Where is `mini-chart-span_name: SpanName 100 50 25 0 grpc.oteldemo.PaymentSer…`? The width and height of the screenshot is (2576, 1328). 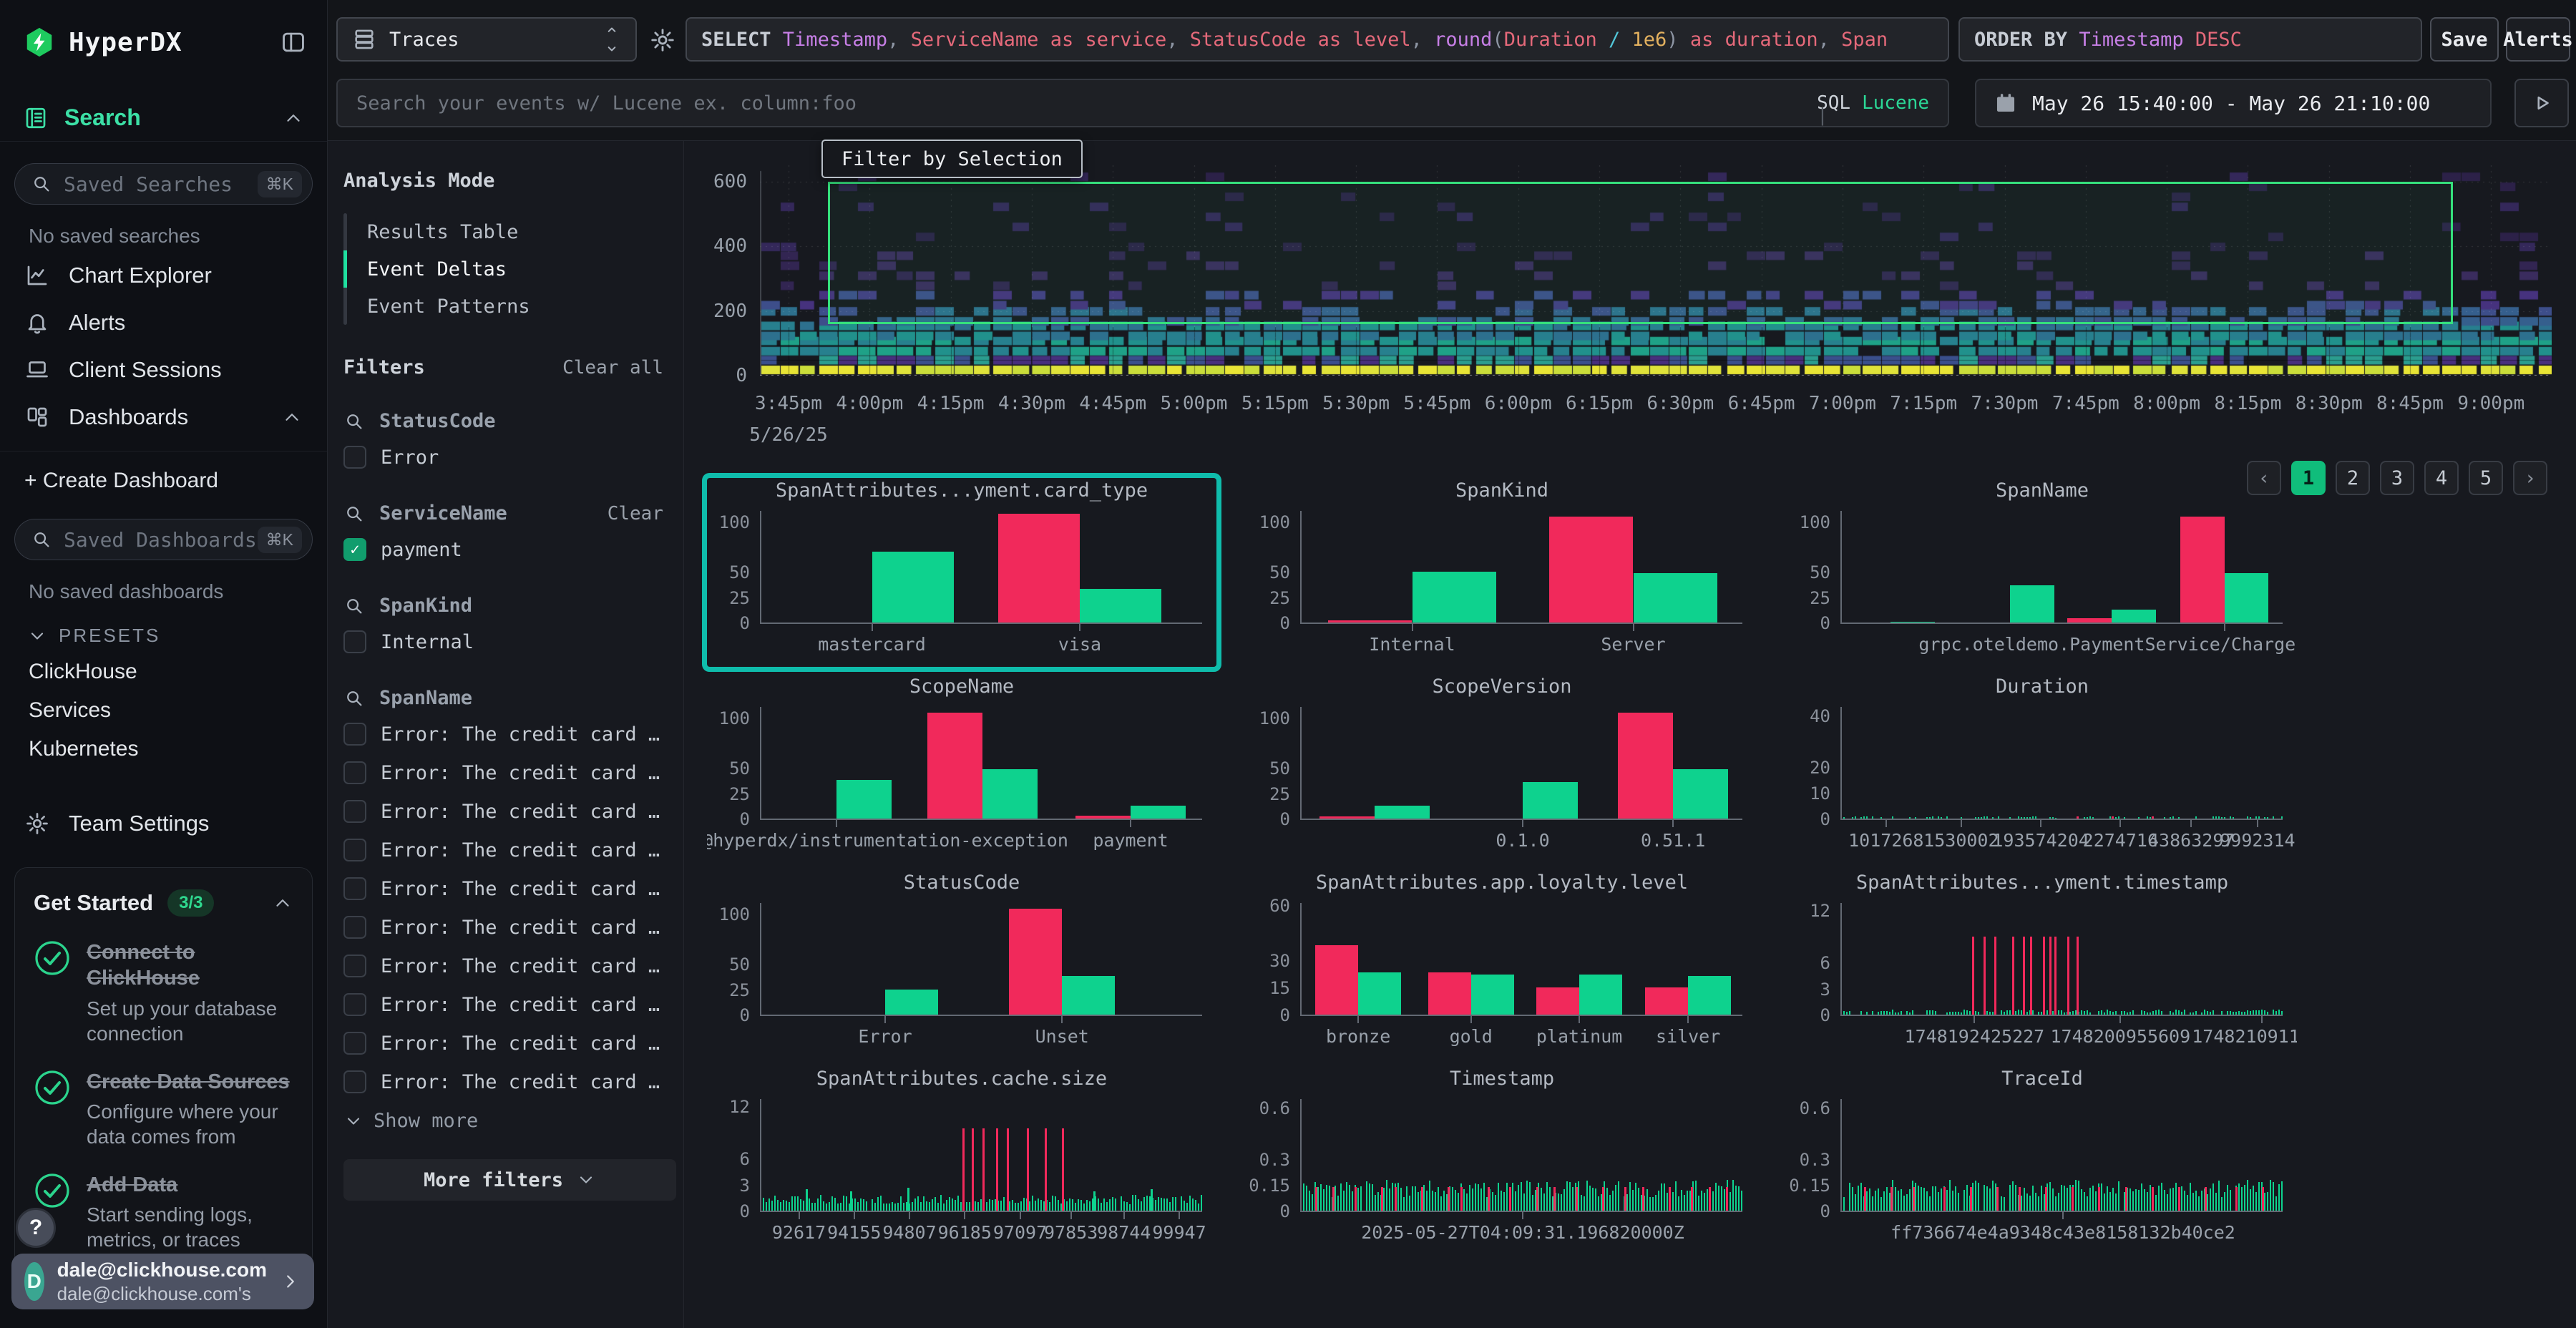
mini-chart-span_name: SpanName 100 50 25 0 grpc.oteldemo.PaymentSer… is located at coordinates (2042, 573).